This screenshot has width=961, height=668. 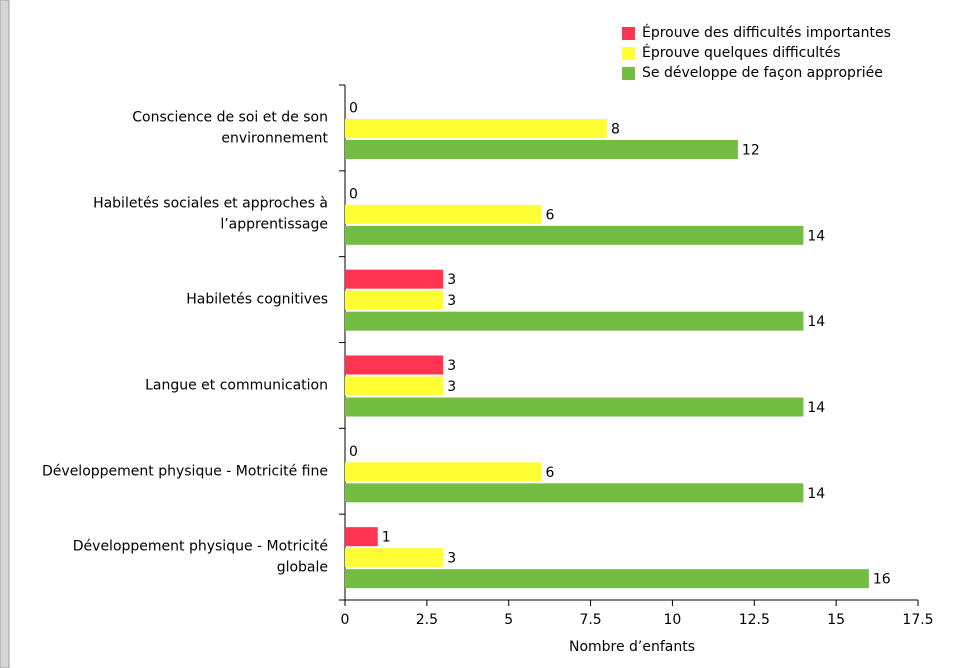 What do you see at coordinates (210, 203) in the screenshot?
I see `category-label: Habiletés sociales et approches à` at bounding box center [210, 203].